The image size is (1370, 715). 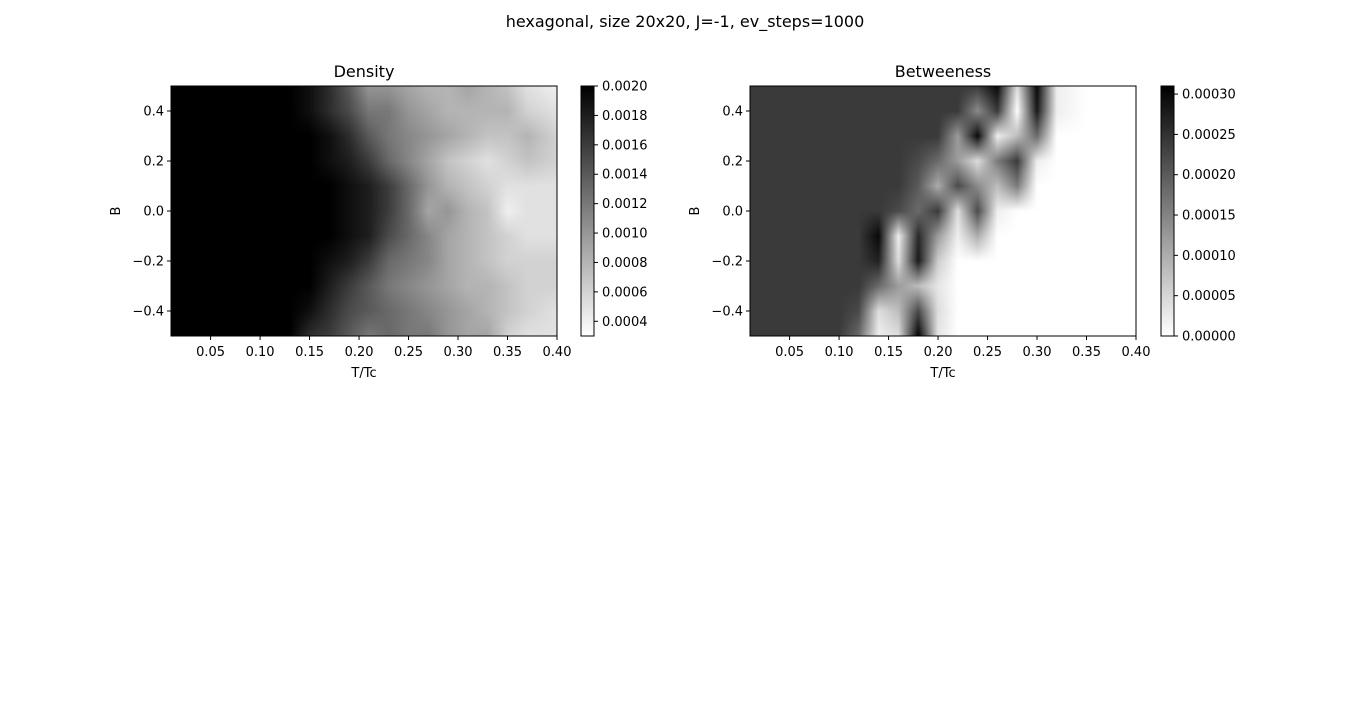 I want to click on colorbar-tick-label: 0.0020, so click(x=625, y=87).